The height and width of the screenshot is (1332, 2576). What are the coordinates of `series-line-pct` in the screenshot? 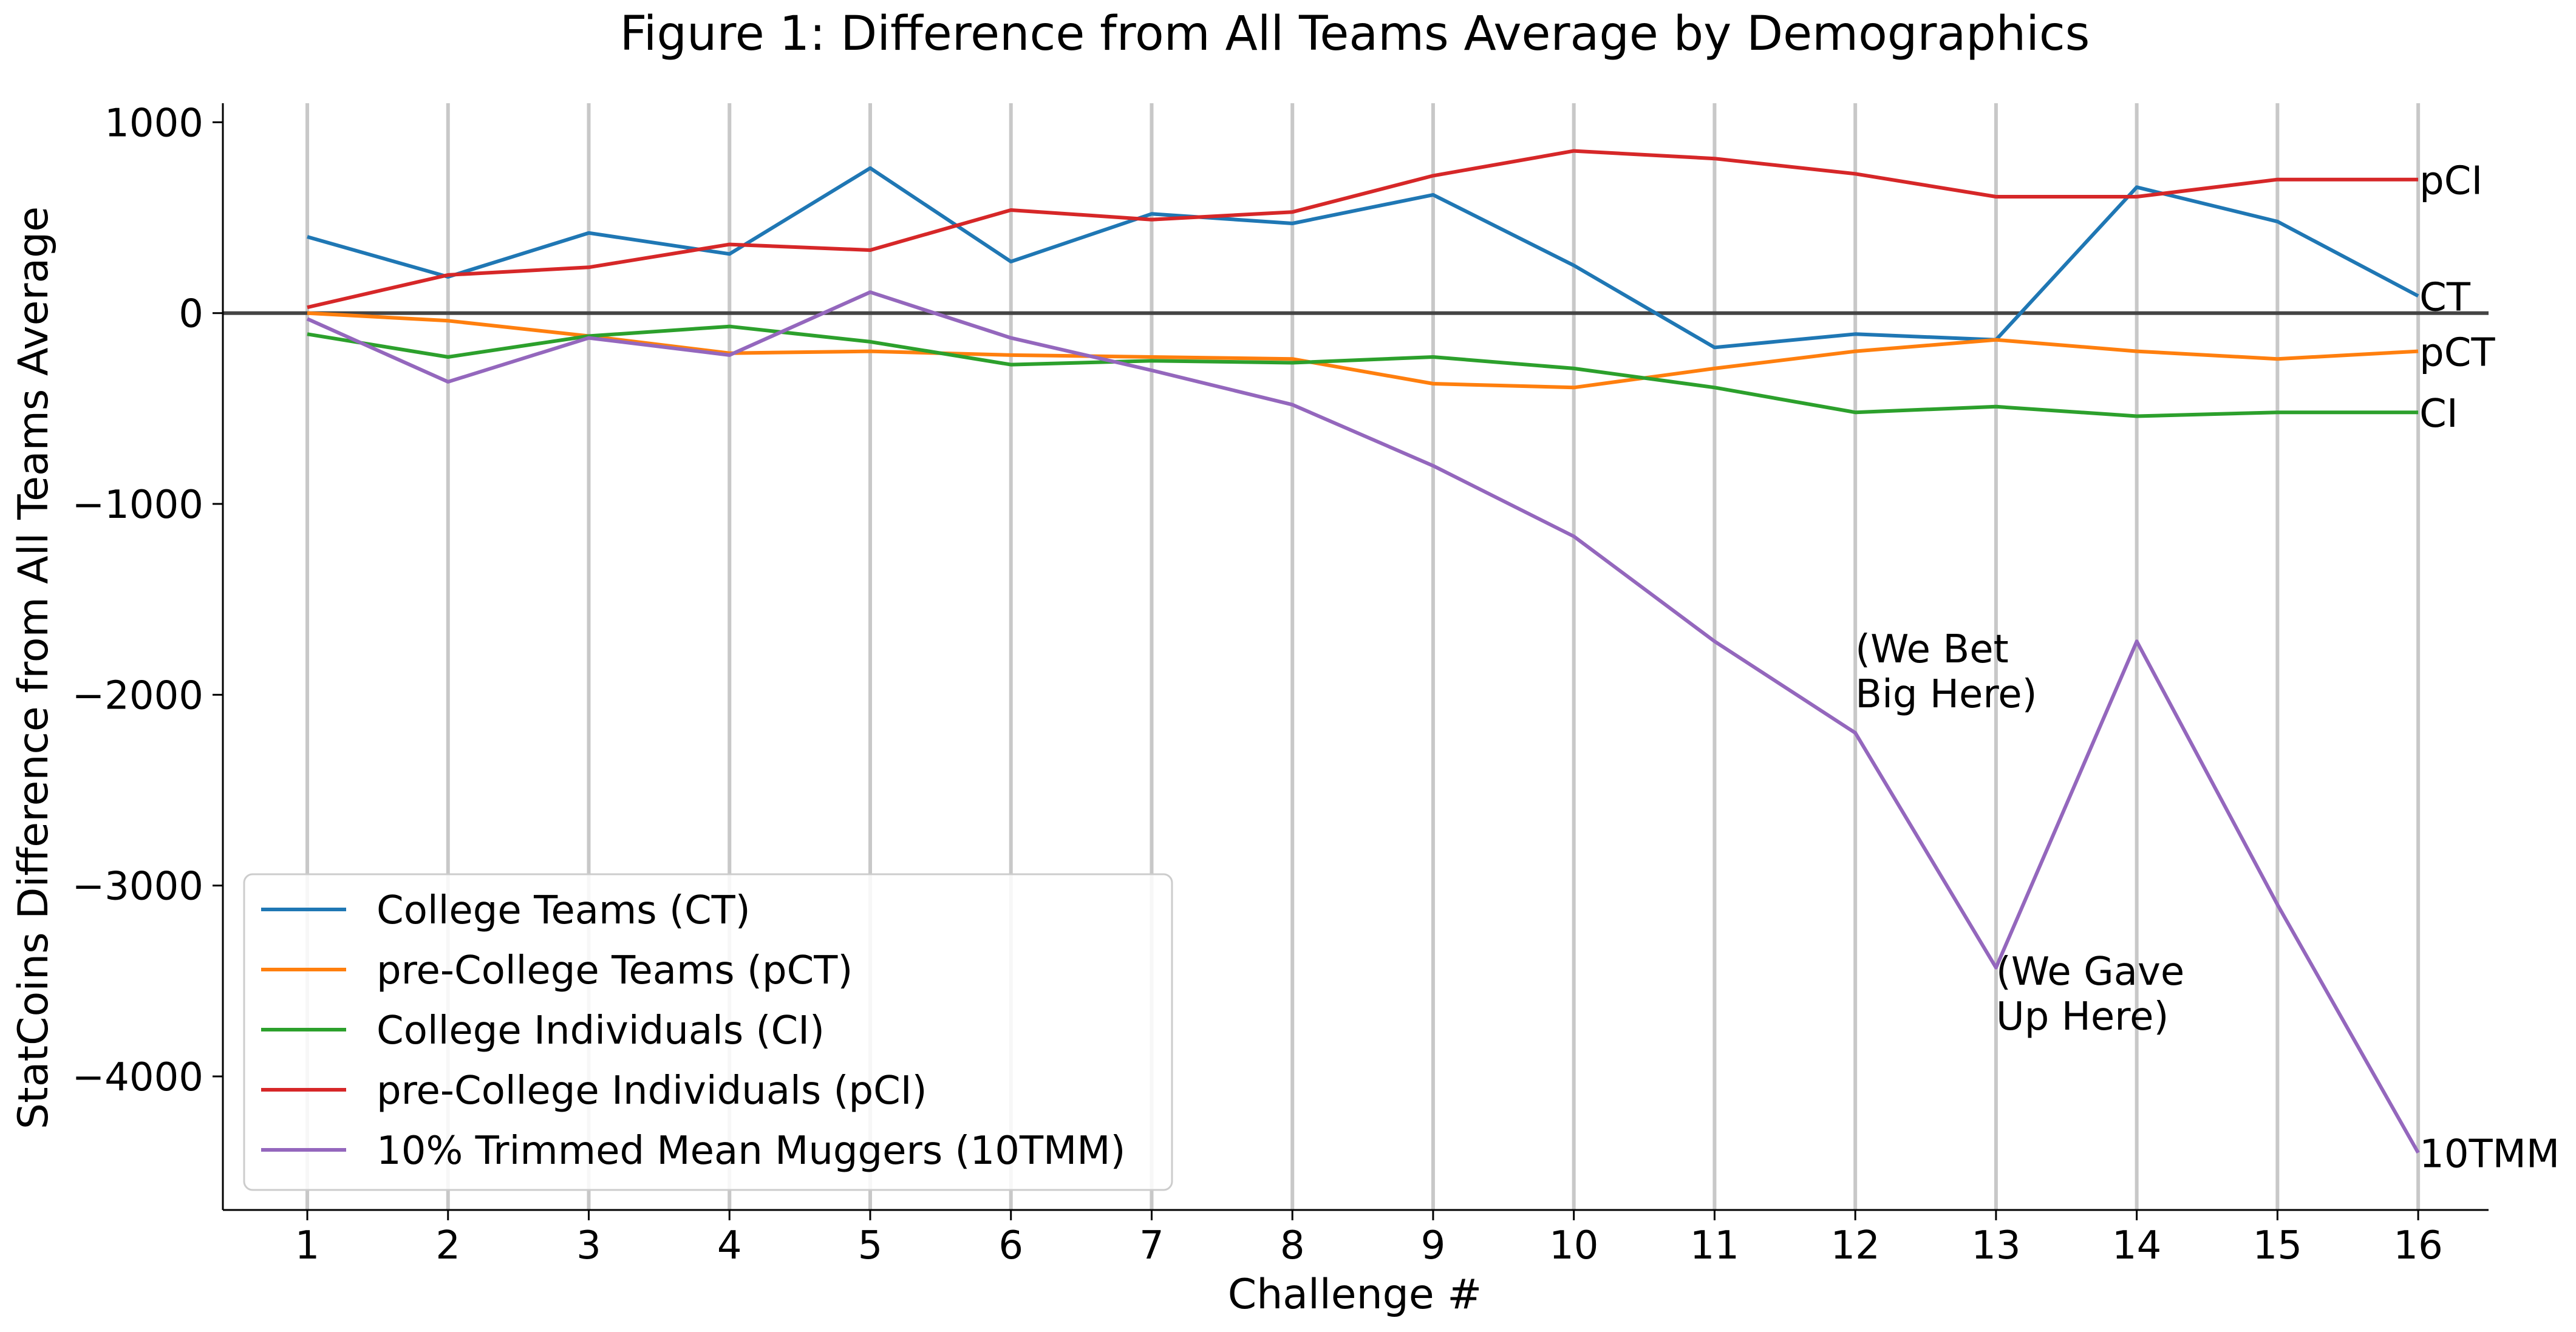 It's located at (1363, 350).